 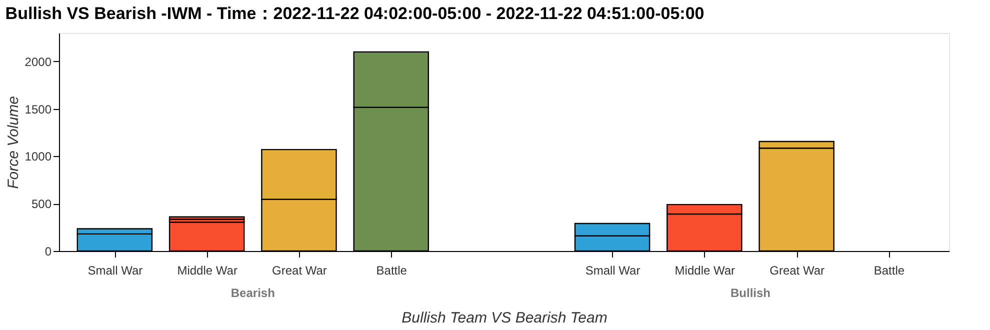 What do you see at coordinates (38, 157) in the screenshot?
I see `y-tick-label: 1000` at bounding box center [38, 157].